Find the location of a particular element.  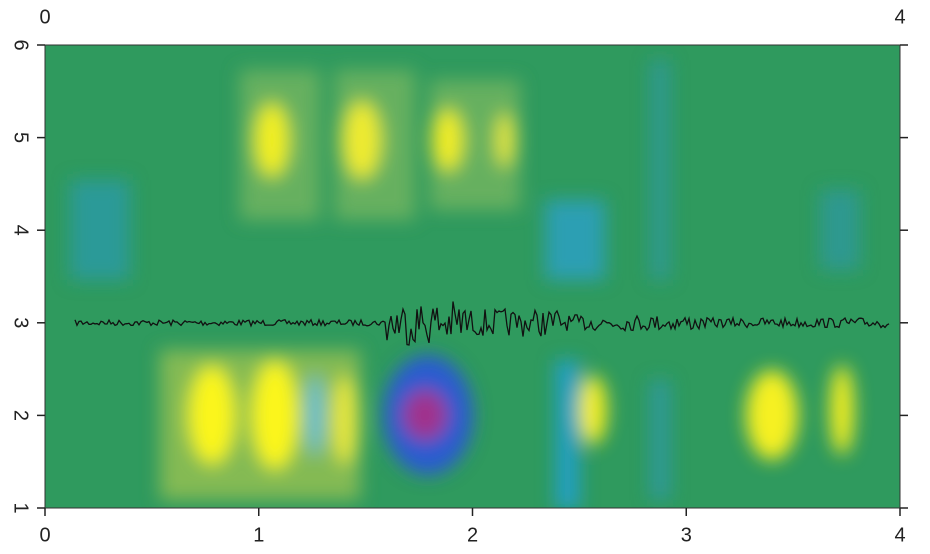

x-tick-label: 2 is located at coordinates (472, 535).